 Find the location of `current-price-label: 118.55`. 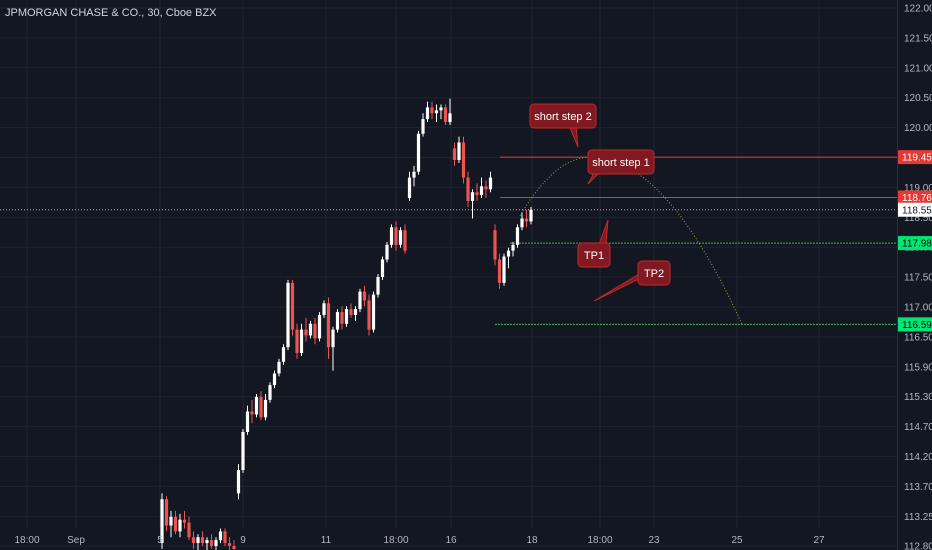

current-price-label: 118.55 is located at coordinates (915, 209).